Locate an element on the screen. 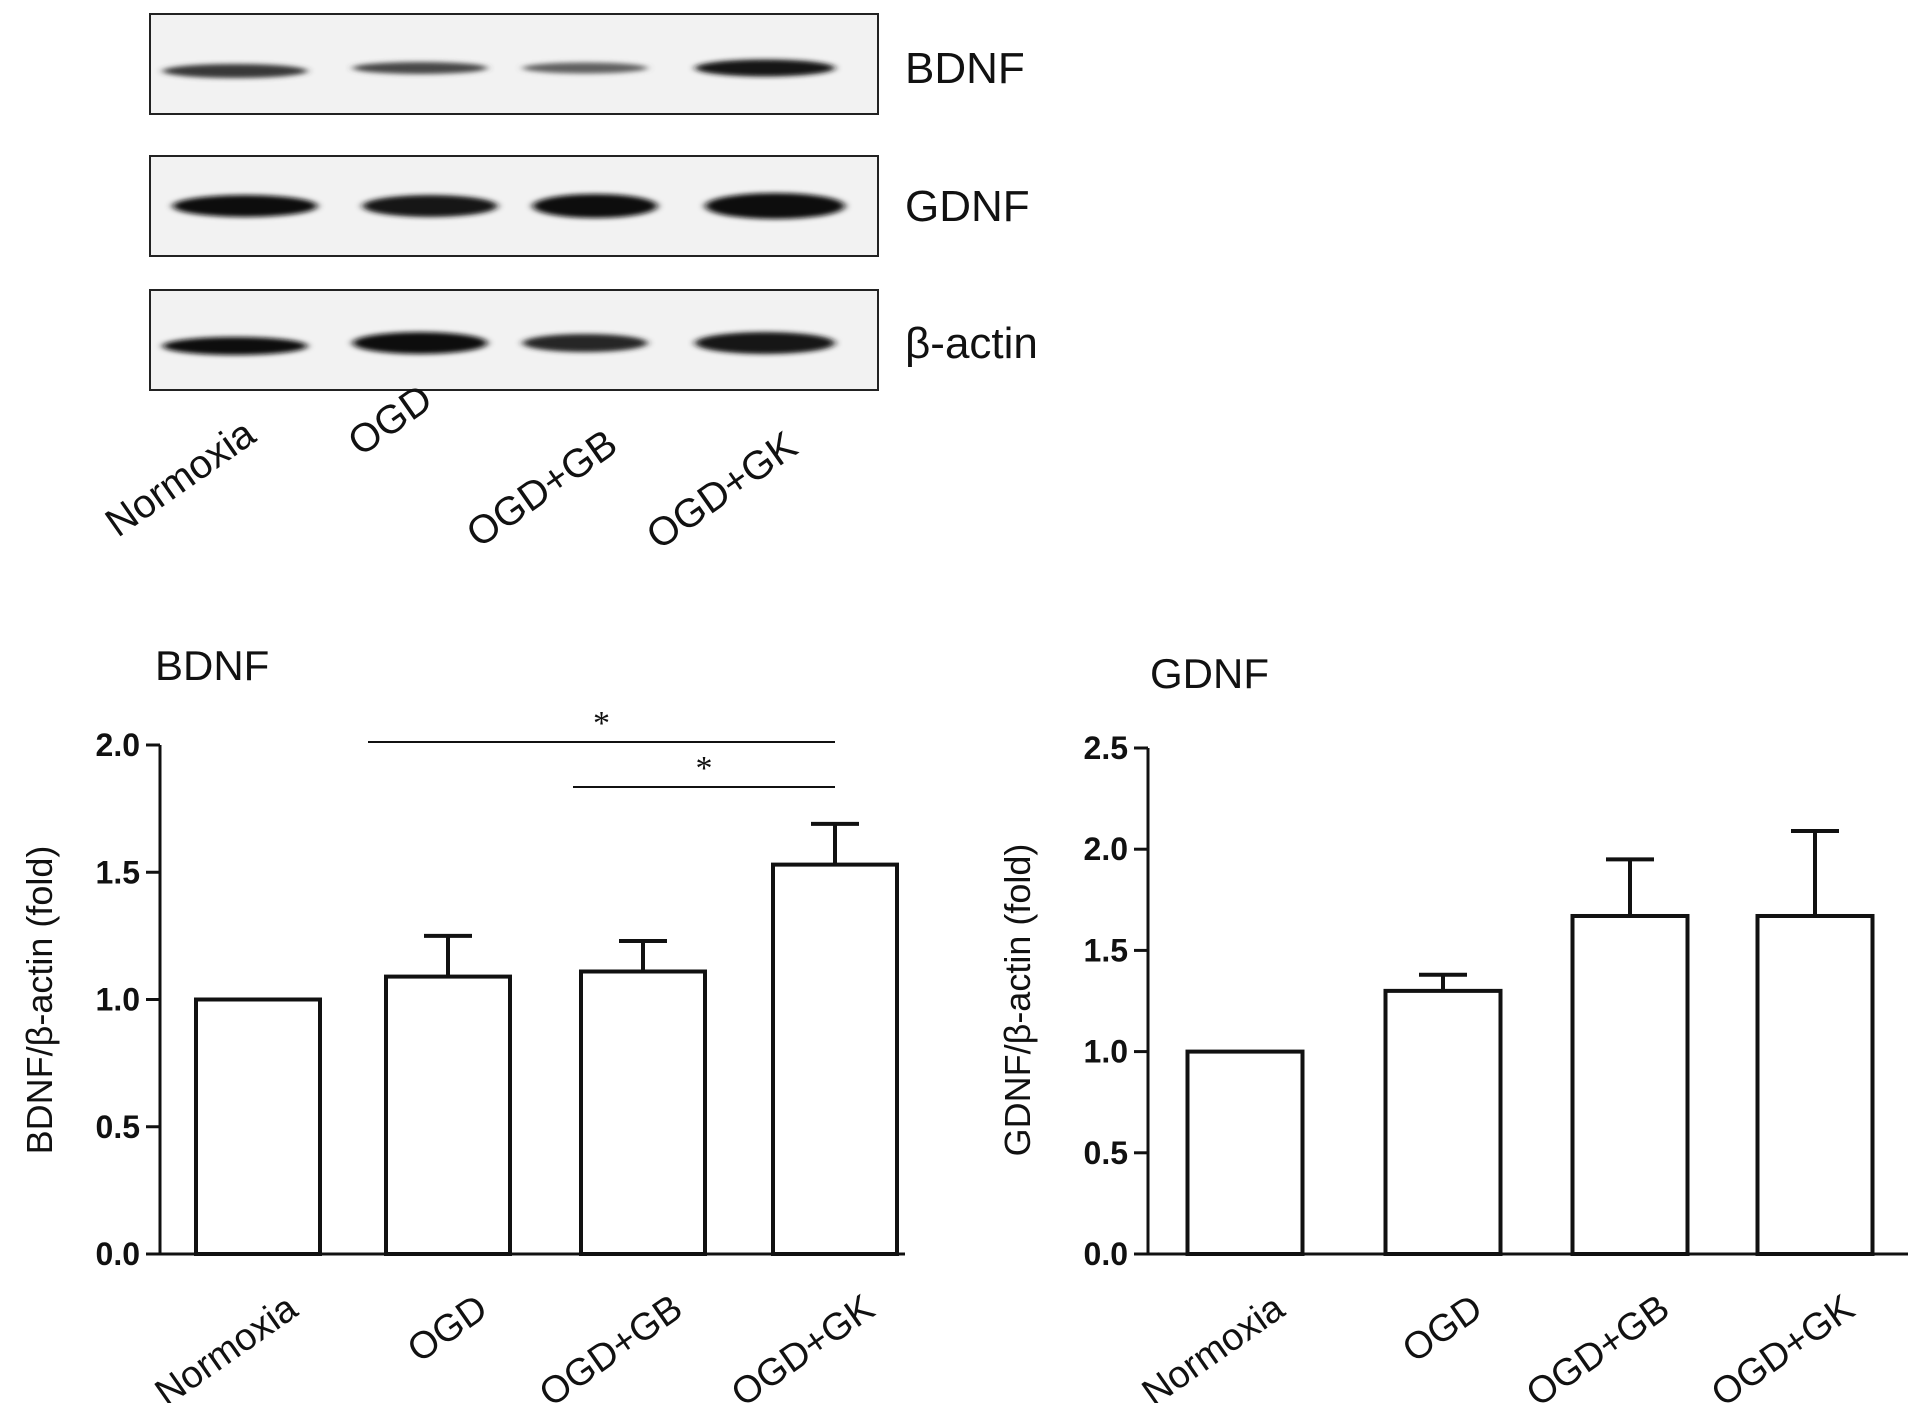  blot-row-label: GDNF is located at coordinates (967, 206).